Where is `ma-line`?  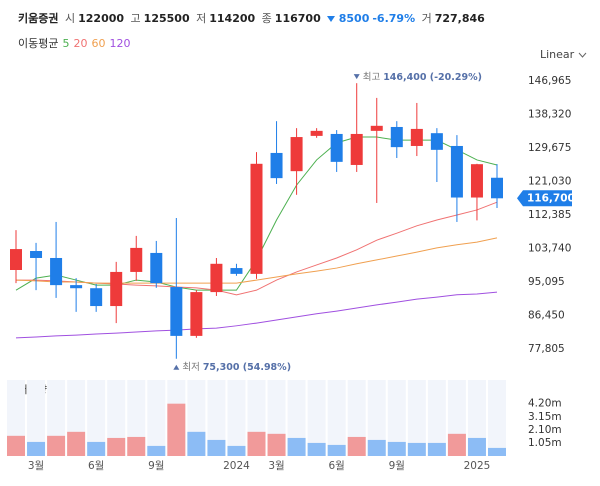
ma-line is located at coordinates (256, 260).